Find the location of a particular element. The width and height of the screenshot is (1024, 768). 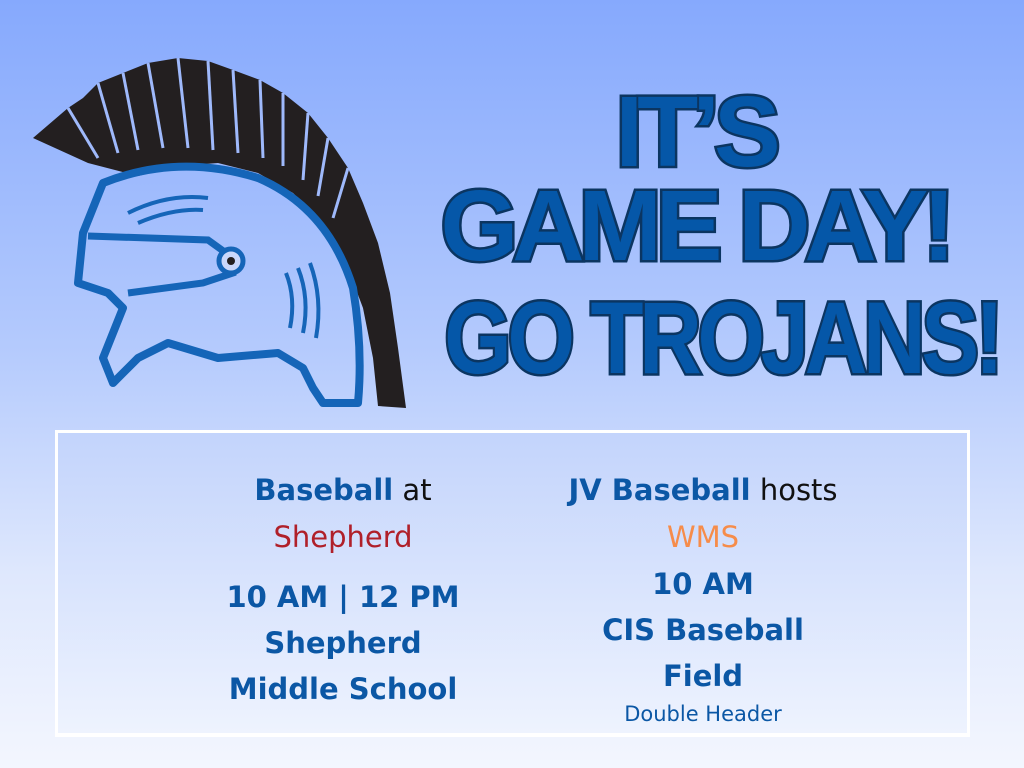

headline-its: IT’S is located at coordinates (698, 132).